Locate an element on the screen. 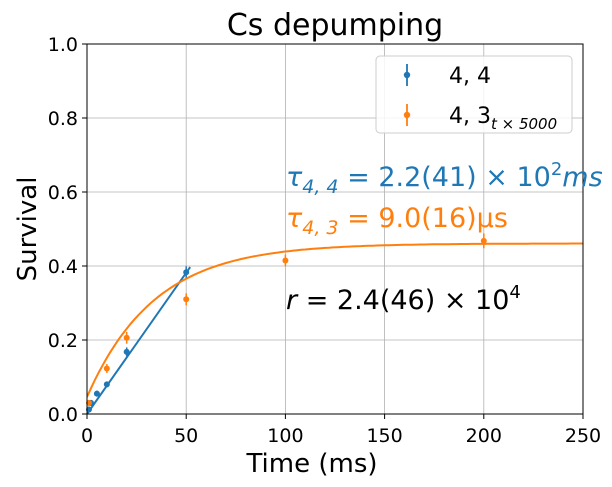 The height and width of the screenshot is (487, 612). legend-label-subscript: t × 5000 is located at coordinates (524, 124).